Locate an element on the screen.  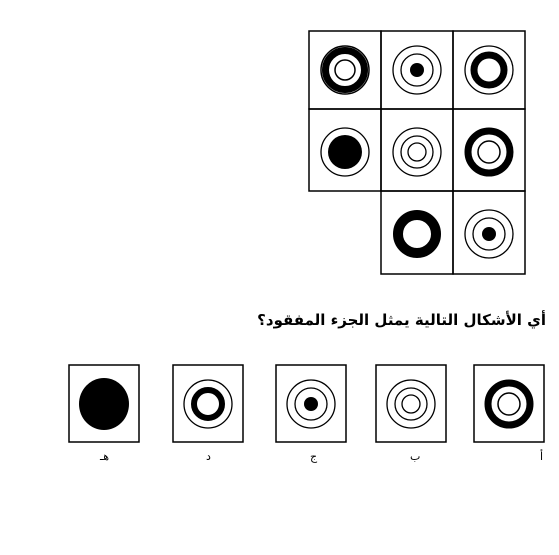
matrix-cell-r1c1 is located at coordinates (345, 70).